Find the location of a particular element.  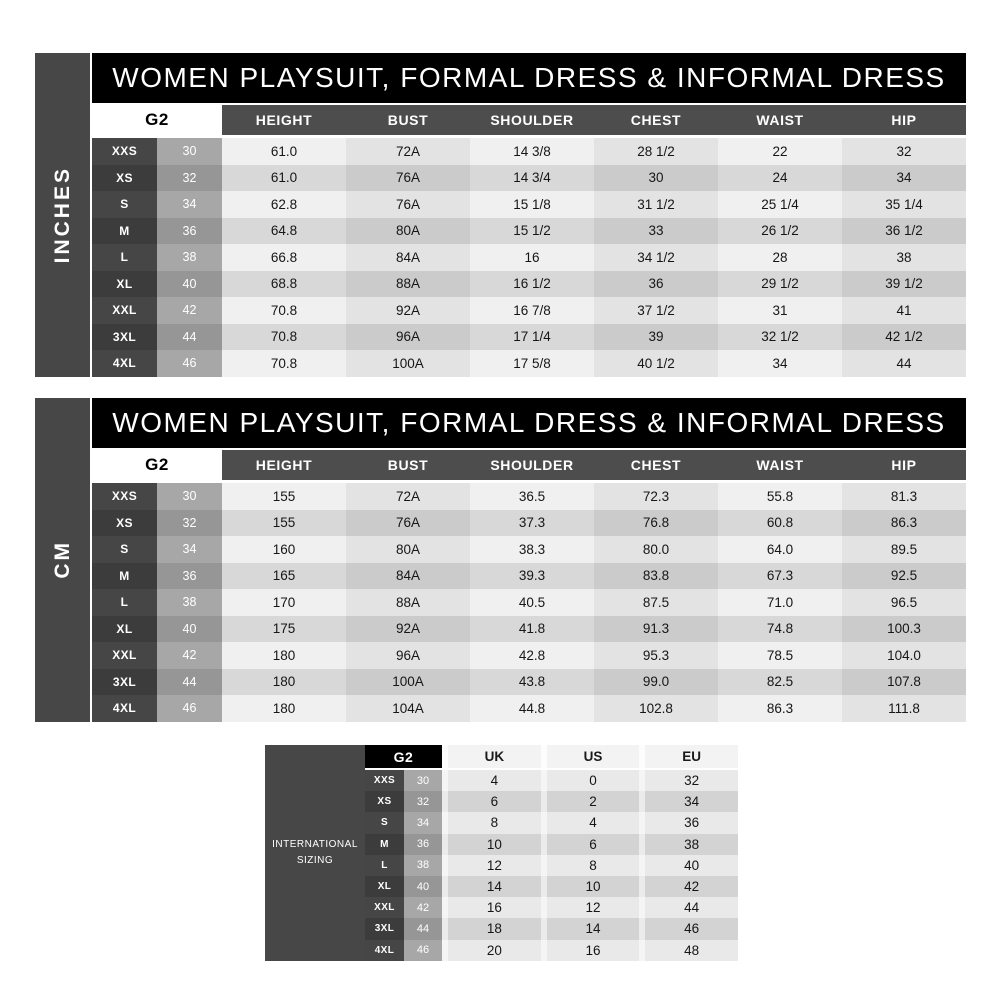

column-header-height: HEIGHT is located at coordinates (284, 465).